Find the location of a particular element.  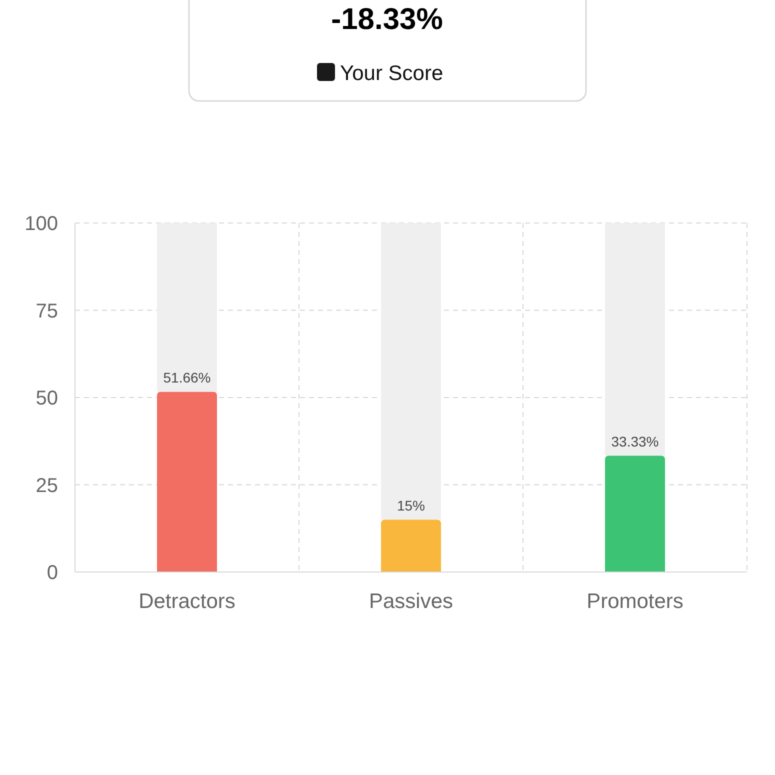

x-tick-label: Passives is located at coordinates (411, 601).